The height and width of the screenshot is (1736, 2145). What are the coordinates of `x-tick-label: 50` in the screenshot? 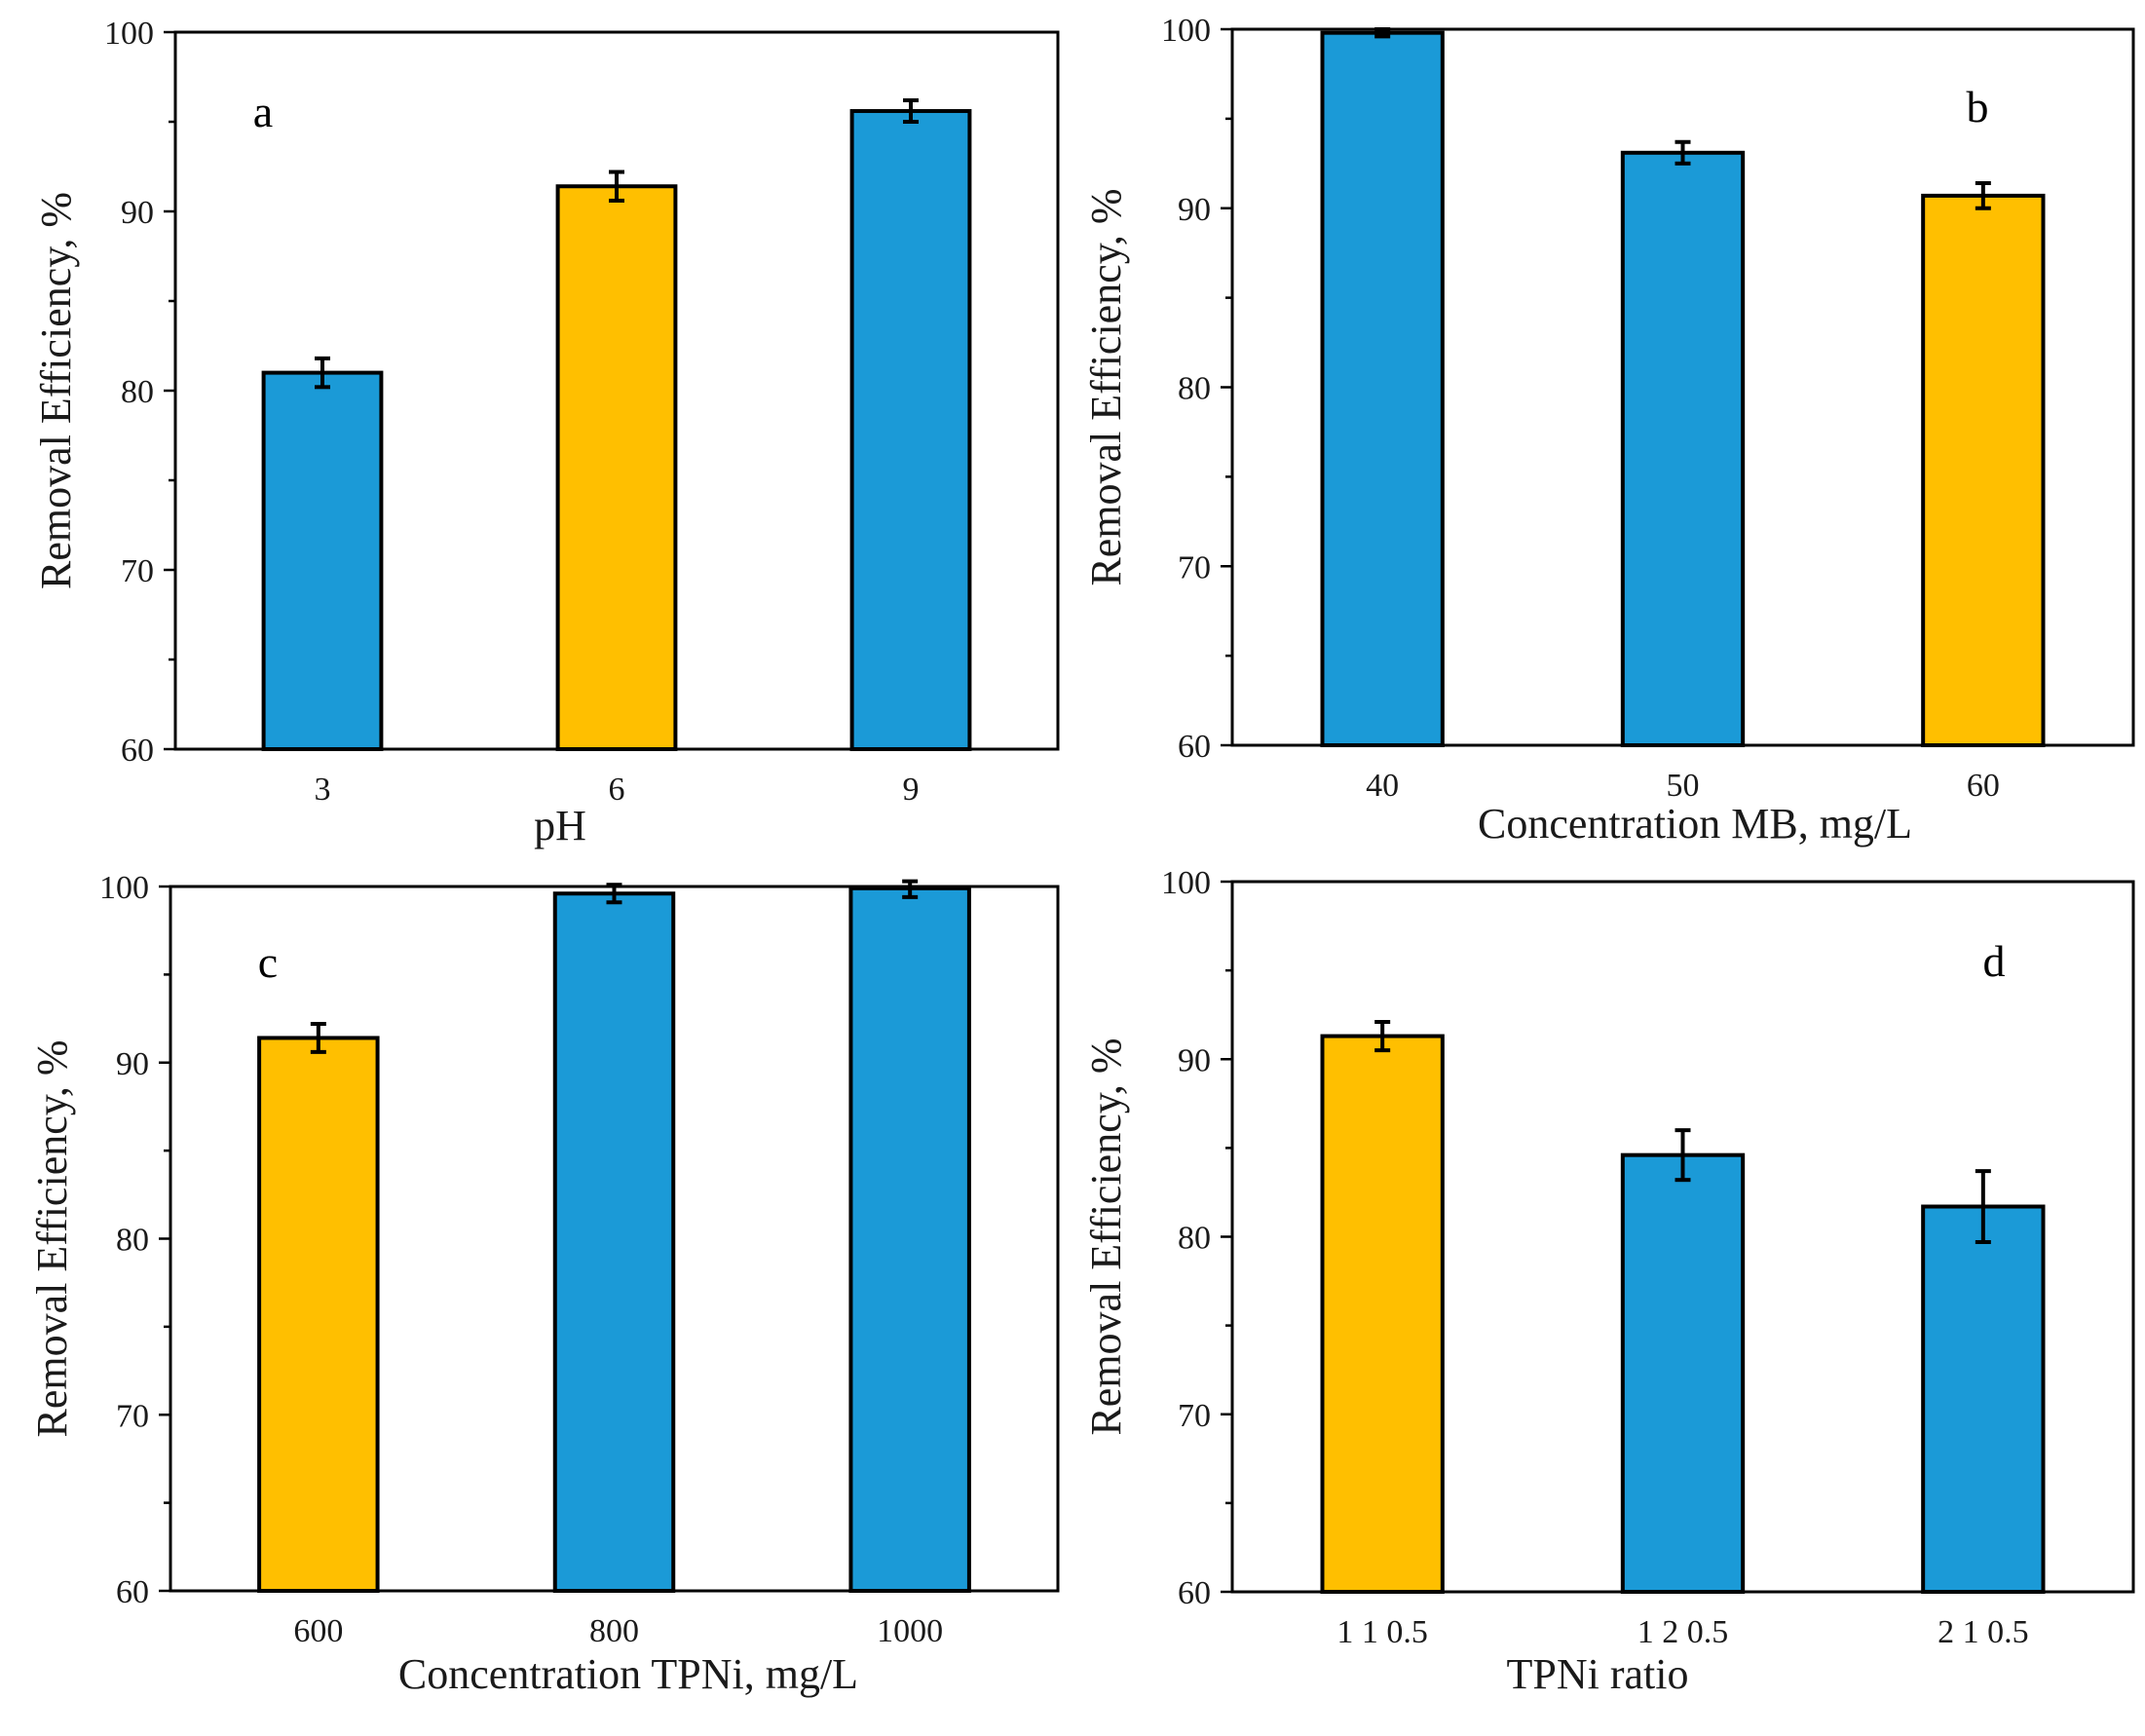 It's located at (1683, 786).